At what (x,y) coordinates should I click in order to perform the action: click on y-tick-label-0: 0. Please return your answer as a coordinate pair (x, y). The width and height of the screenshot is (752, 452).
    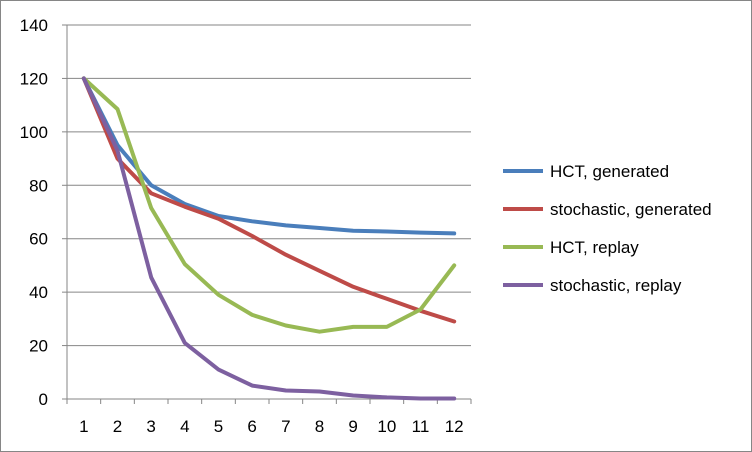
    Looking at the image, I should click on (43, 399).